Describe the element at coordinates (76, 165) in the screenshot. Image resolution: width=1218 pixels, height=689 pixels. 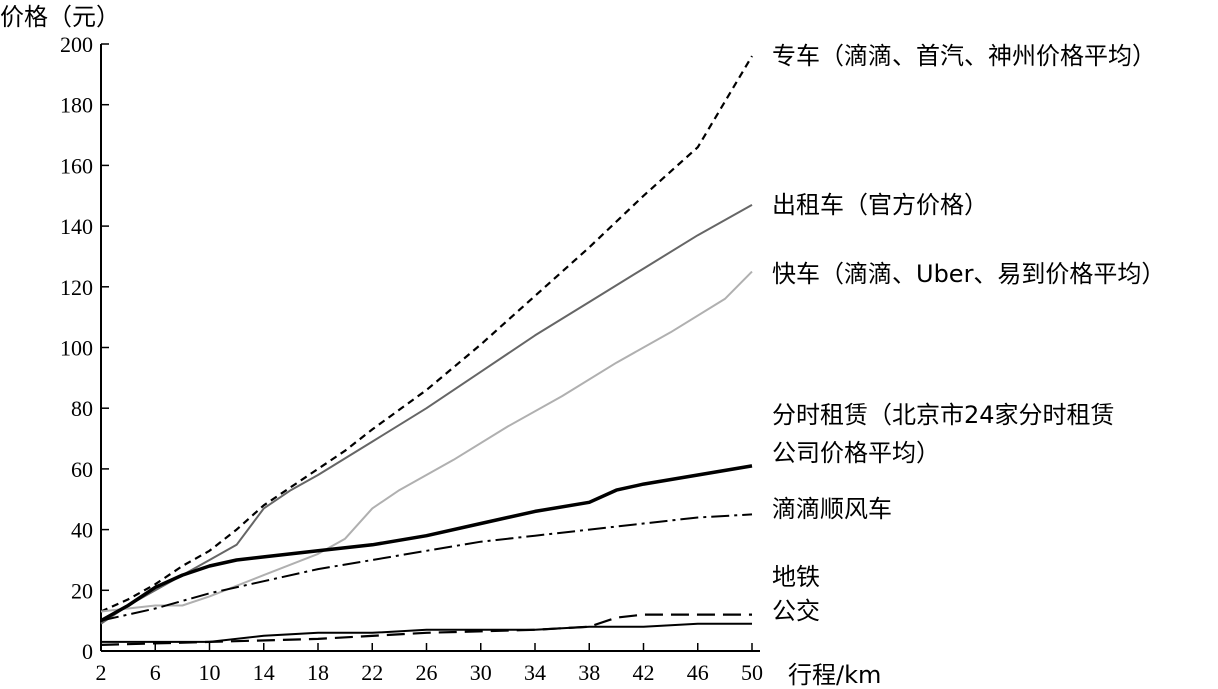
I see `y-tick-label: 160` at that location.